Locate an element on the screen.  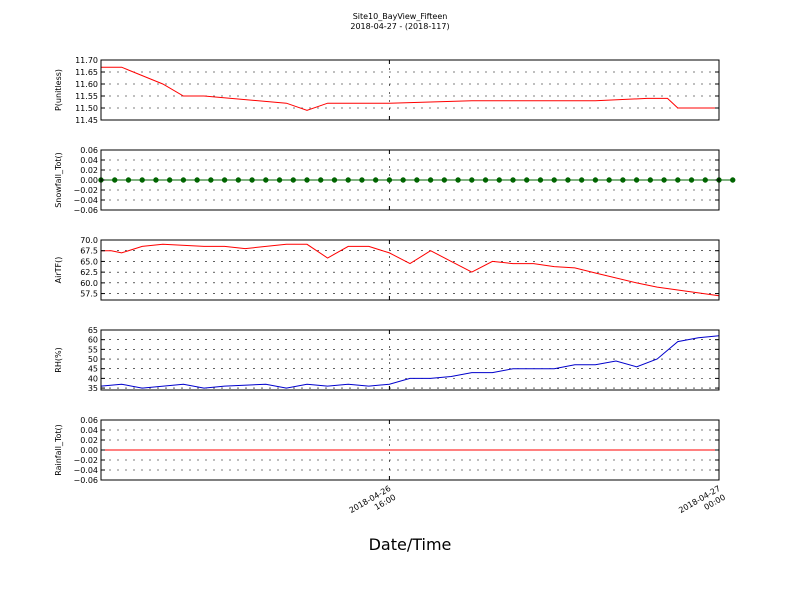
y-tick-label: 57.5 is located at coordinates (89, 294).